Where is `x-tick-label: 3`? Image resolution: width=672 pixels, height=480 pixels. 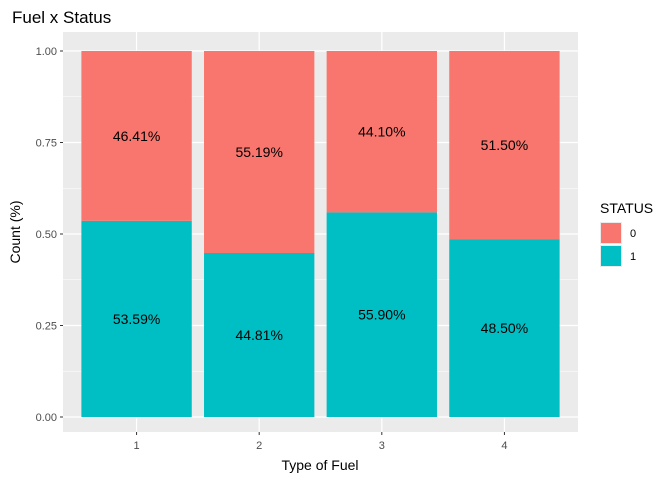 x-tick-label: 3 is located at coordinates (382, 446).